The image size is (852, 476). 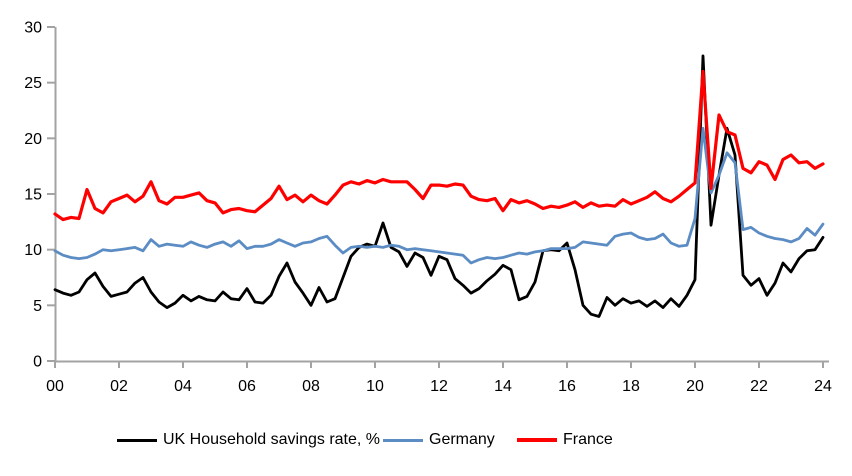 What do you see at coordinates (695, 386) in the screenshot?
I see `x-tick-label: 20` at bounding box center [695, 386].